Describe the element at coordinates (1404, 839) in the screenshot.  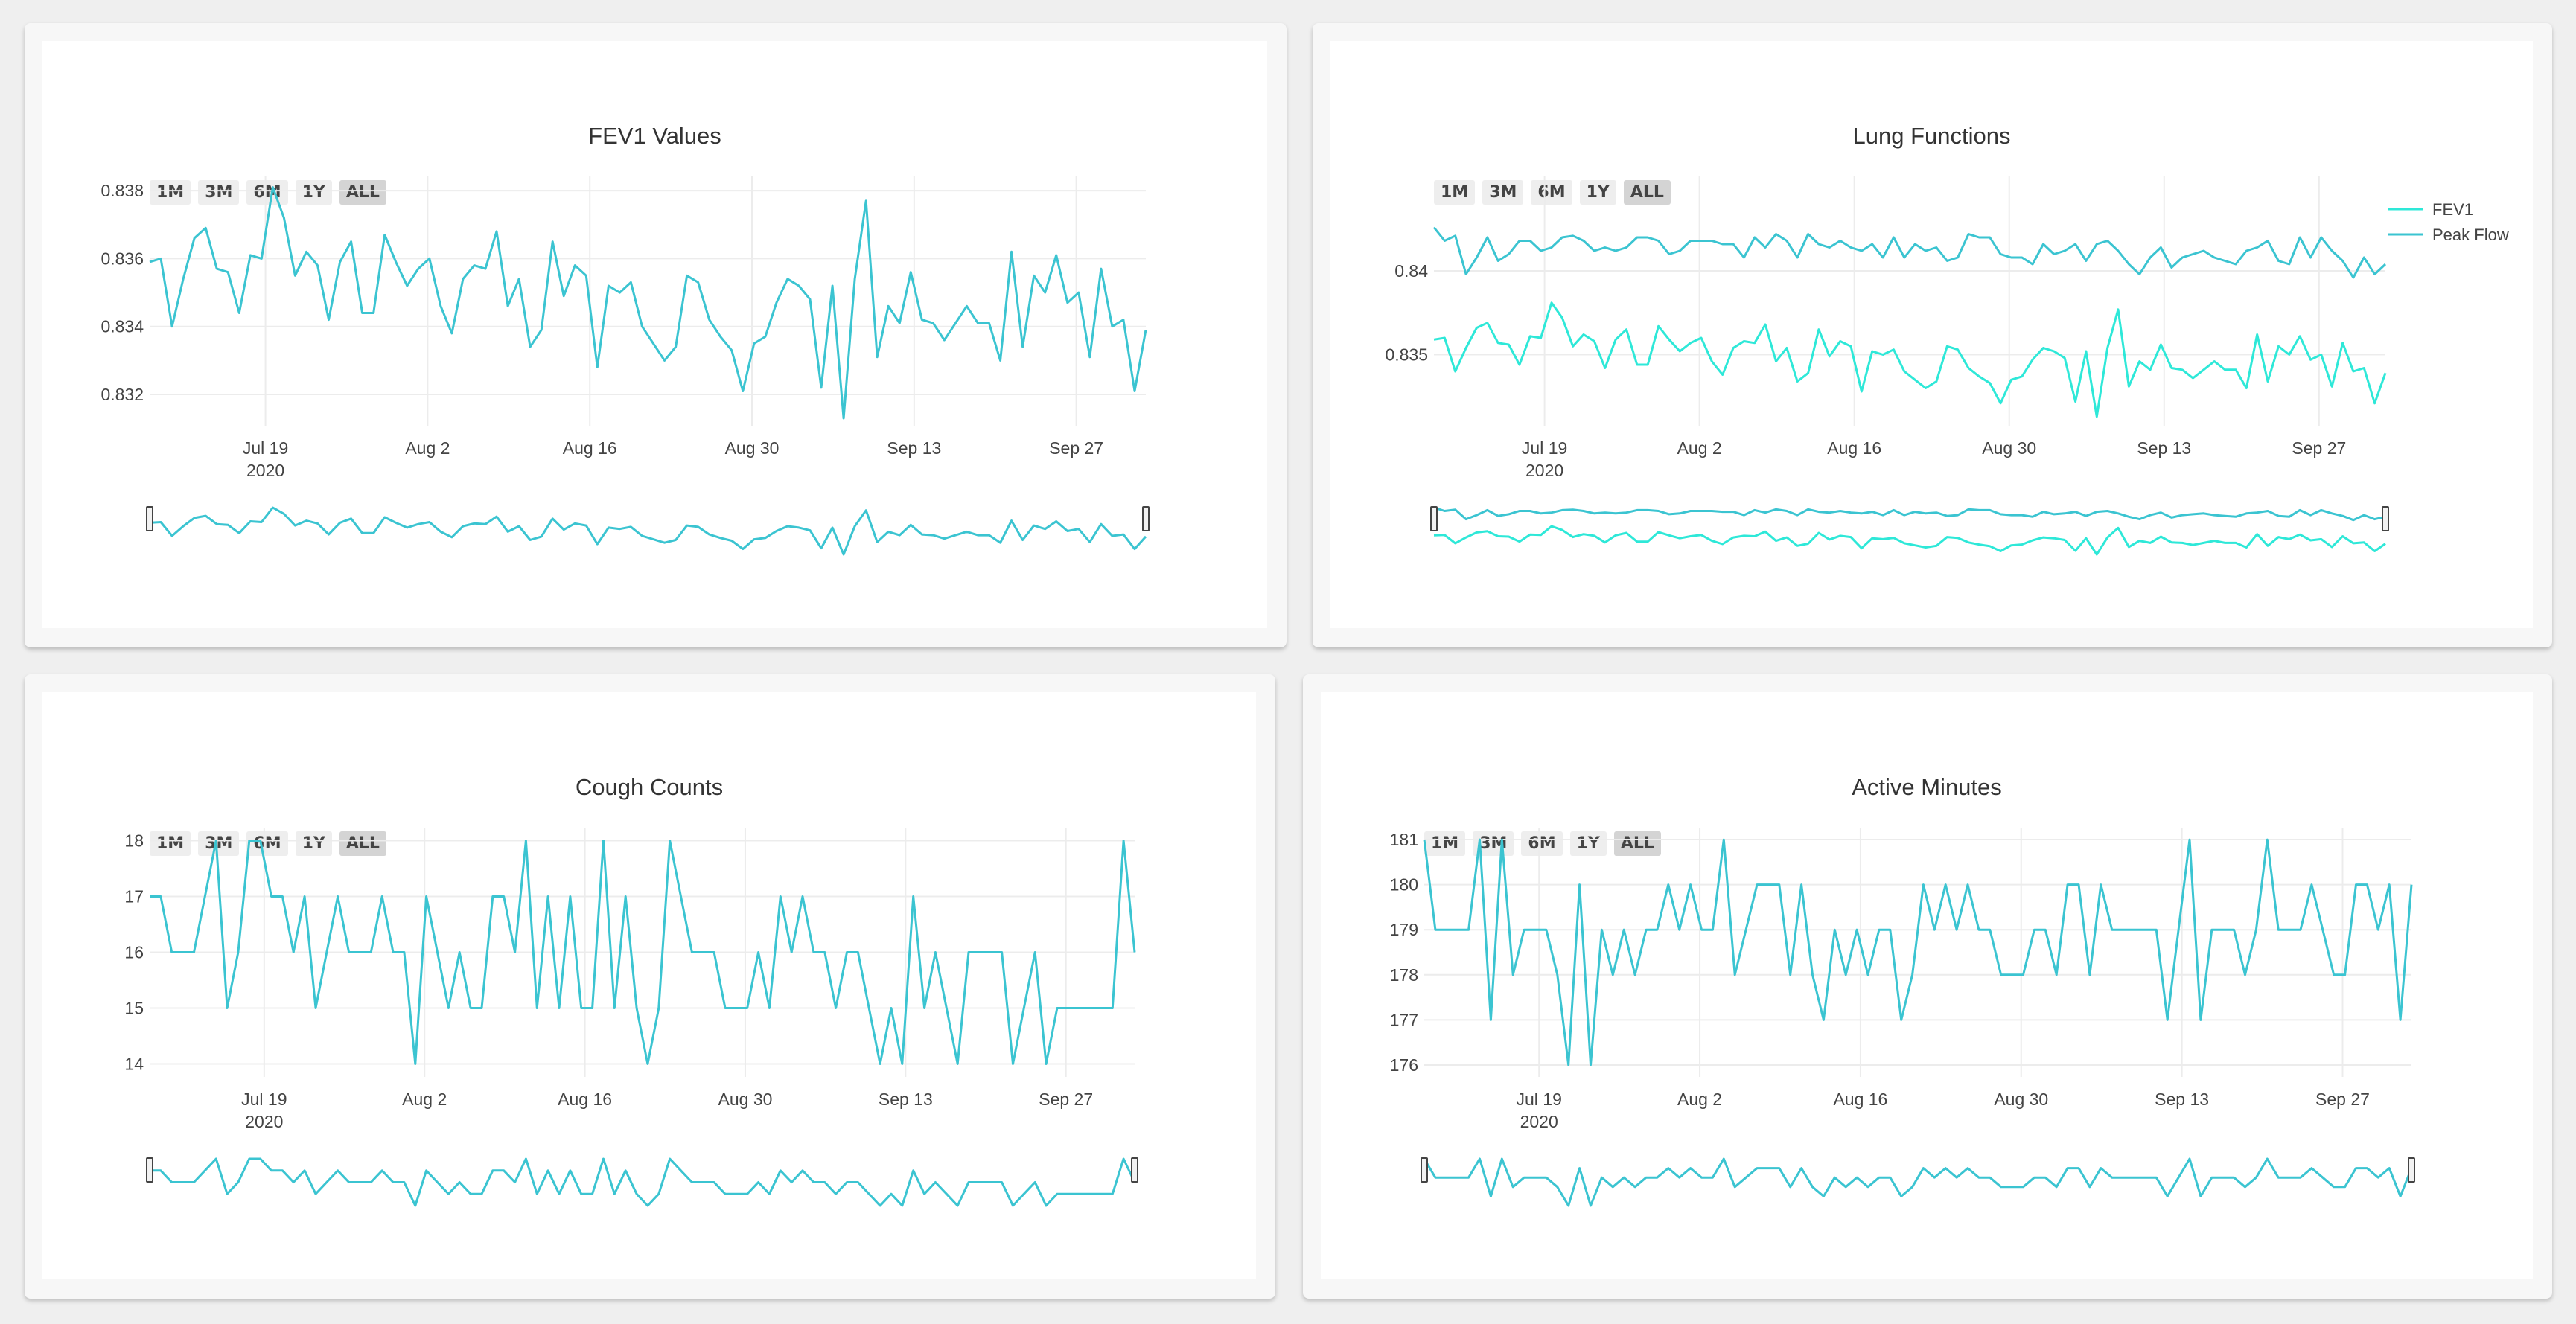
I see `y-tick-label: 181` at that location.